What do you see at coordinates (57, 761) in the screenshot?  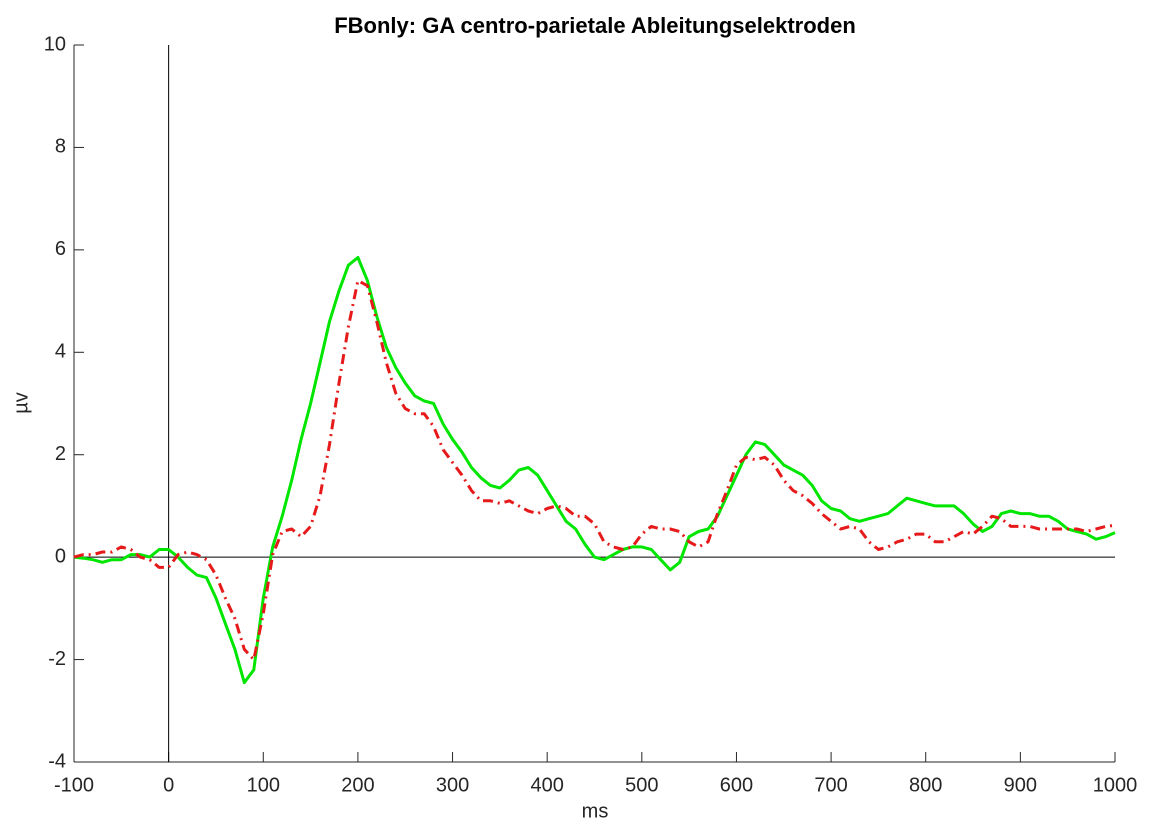 I see `y-tick-label: -4` at bounding box center [57, 761].